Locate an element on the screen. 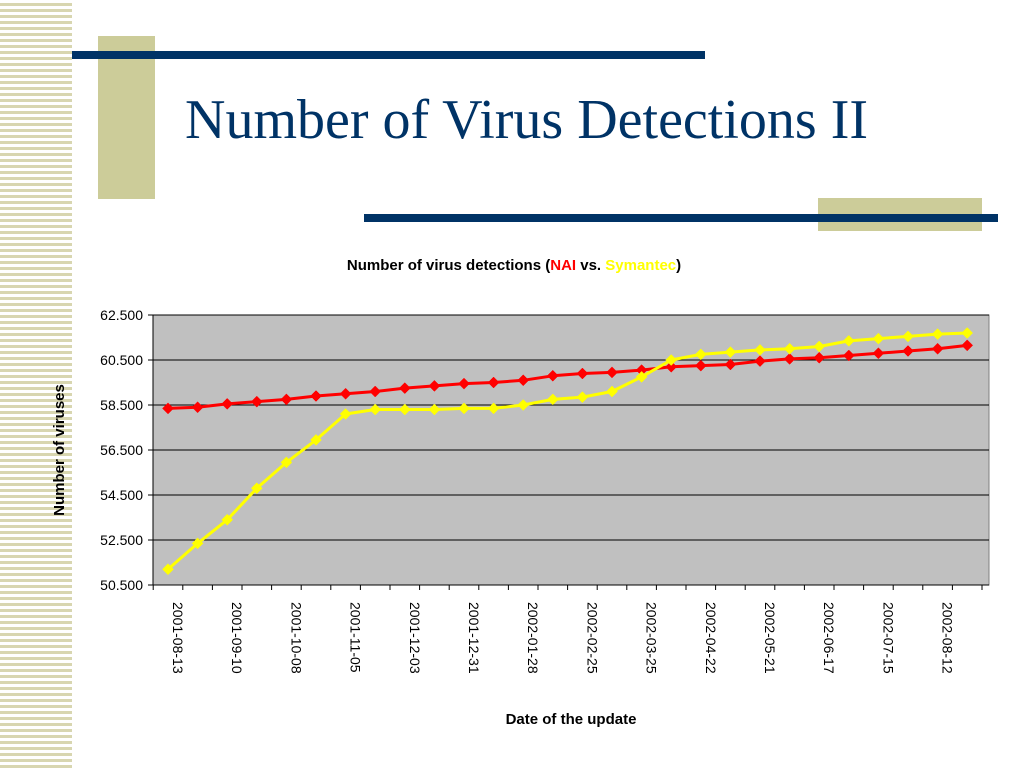 This screenshot has height=768, width=1024. chart-title-part: Number of virus detections ( is located at coordinates (448, 265).